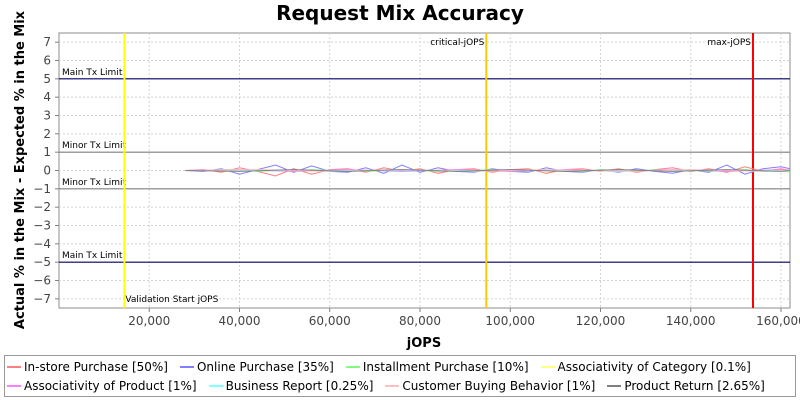 The width and height of the screenshot is (800, 400). What do you see at coordinates (299, 386) in the screenshot?
I see `legend-label: Business Report [0.25%]` at bounding box center [299, 386].